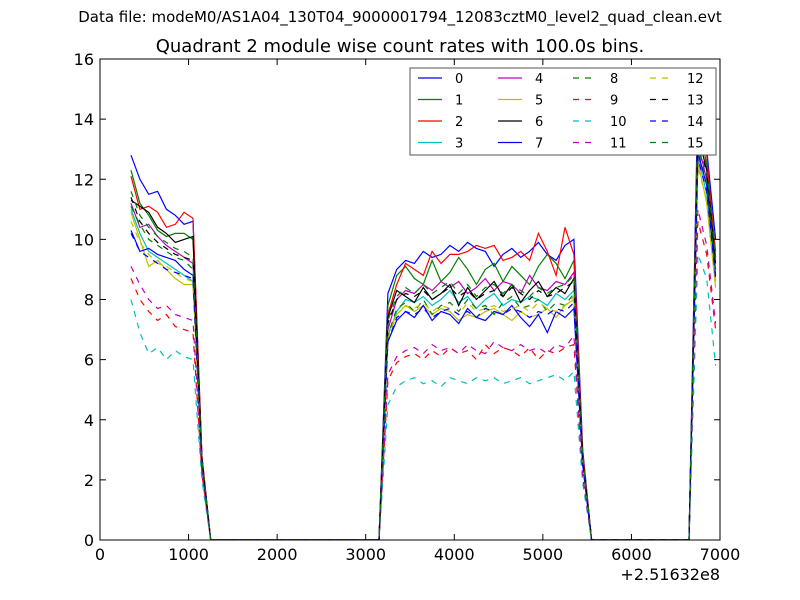 This screenshot has height=600, width=800. Describe the element at coordinates (539, 79) in the screenshot. I see `legend-label: 4` at that location.